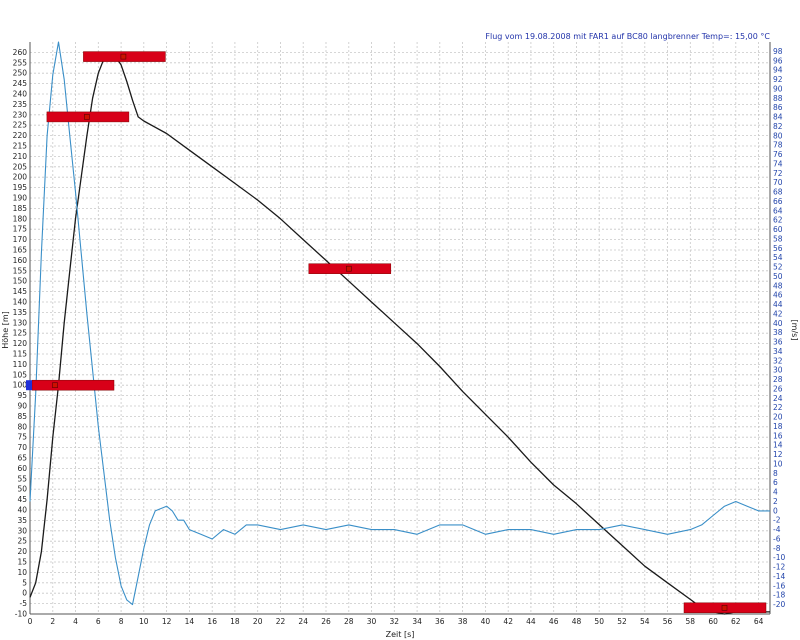 This screenshot has width=800, height=640. Describe the element at coordinates (778, 276) in the screenshot. I see `y2-tick-label-35: 50` at that location.